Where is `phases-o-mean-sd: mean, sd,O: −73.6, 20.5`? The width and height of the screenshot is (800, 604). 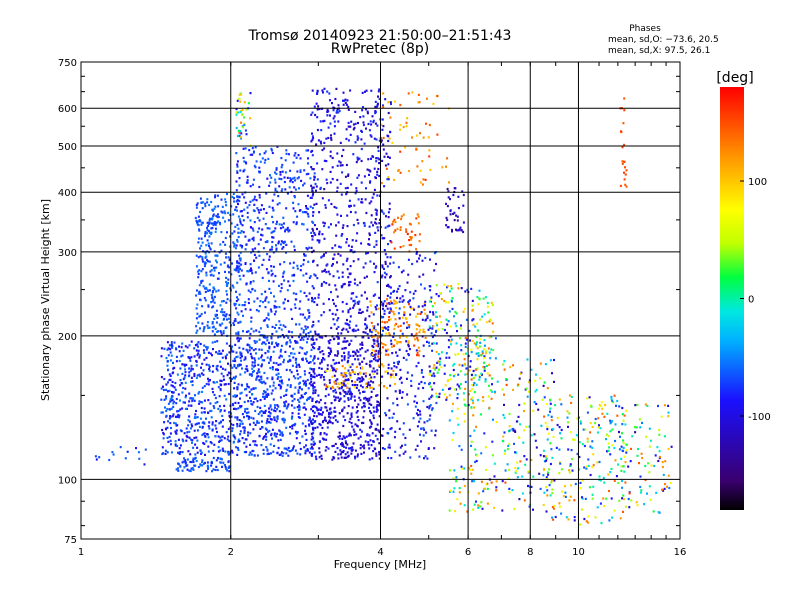
phases-o-mean-sd: mean, sd,O: −73.6, 20.5 is located at coordinates (663, 40).